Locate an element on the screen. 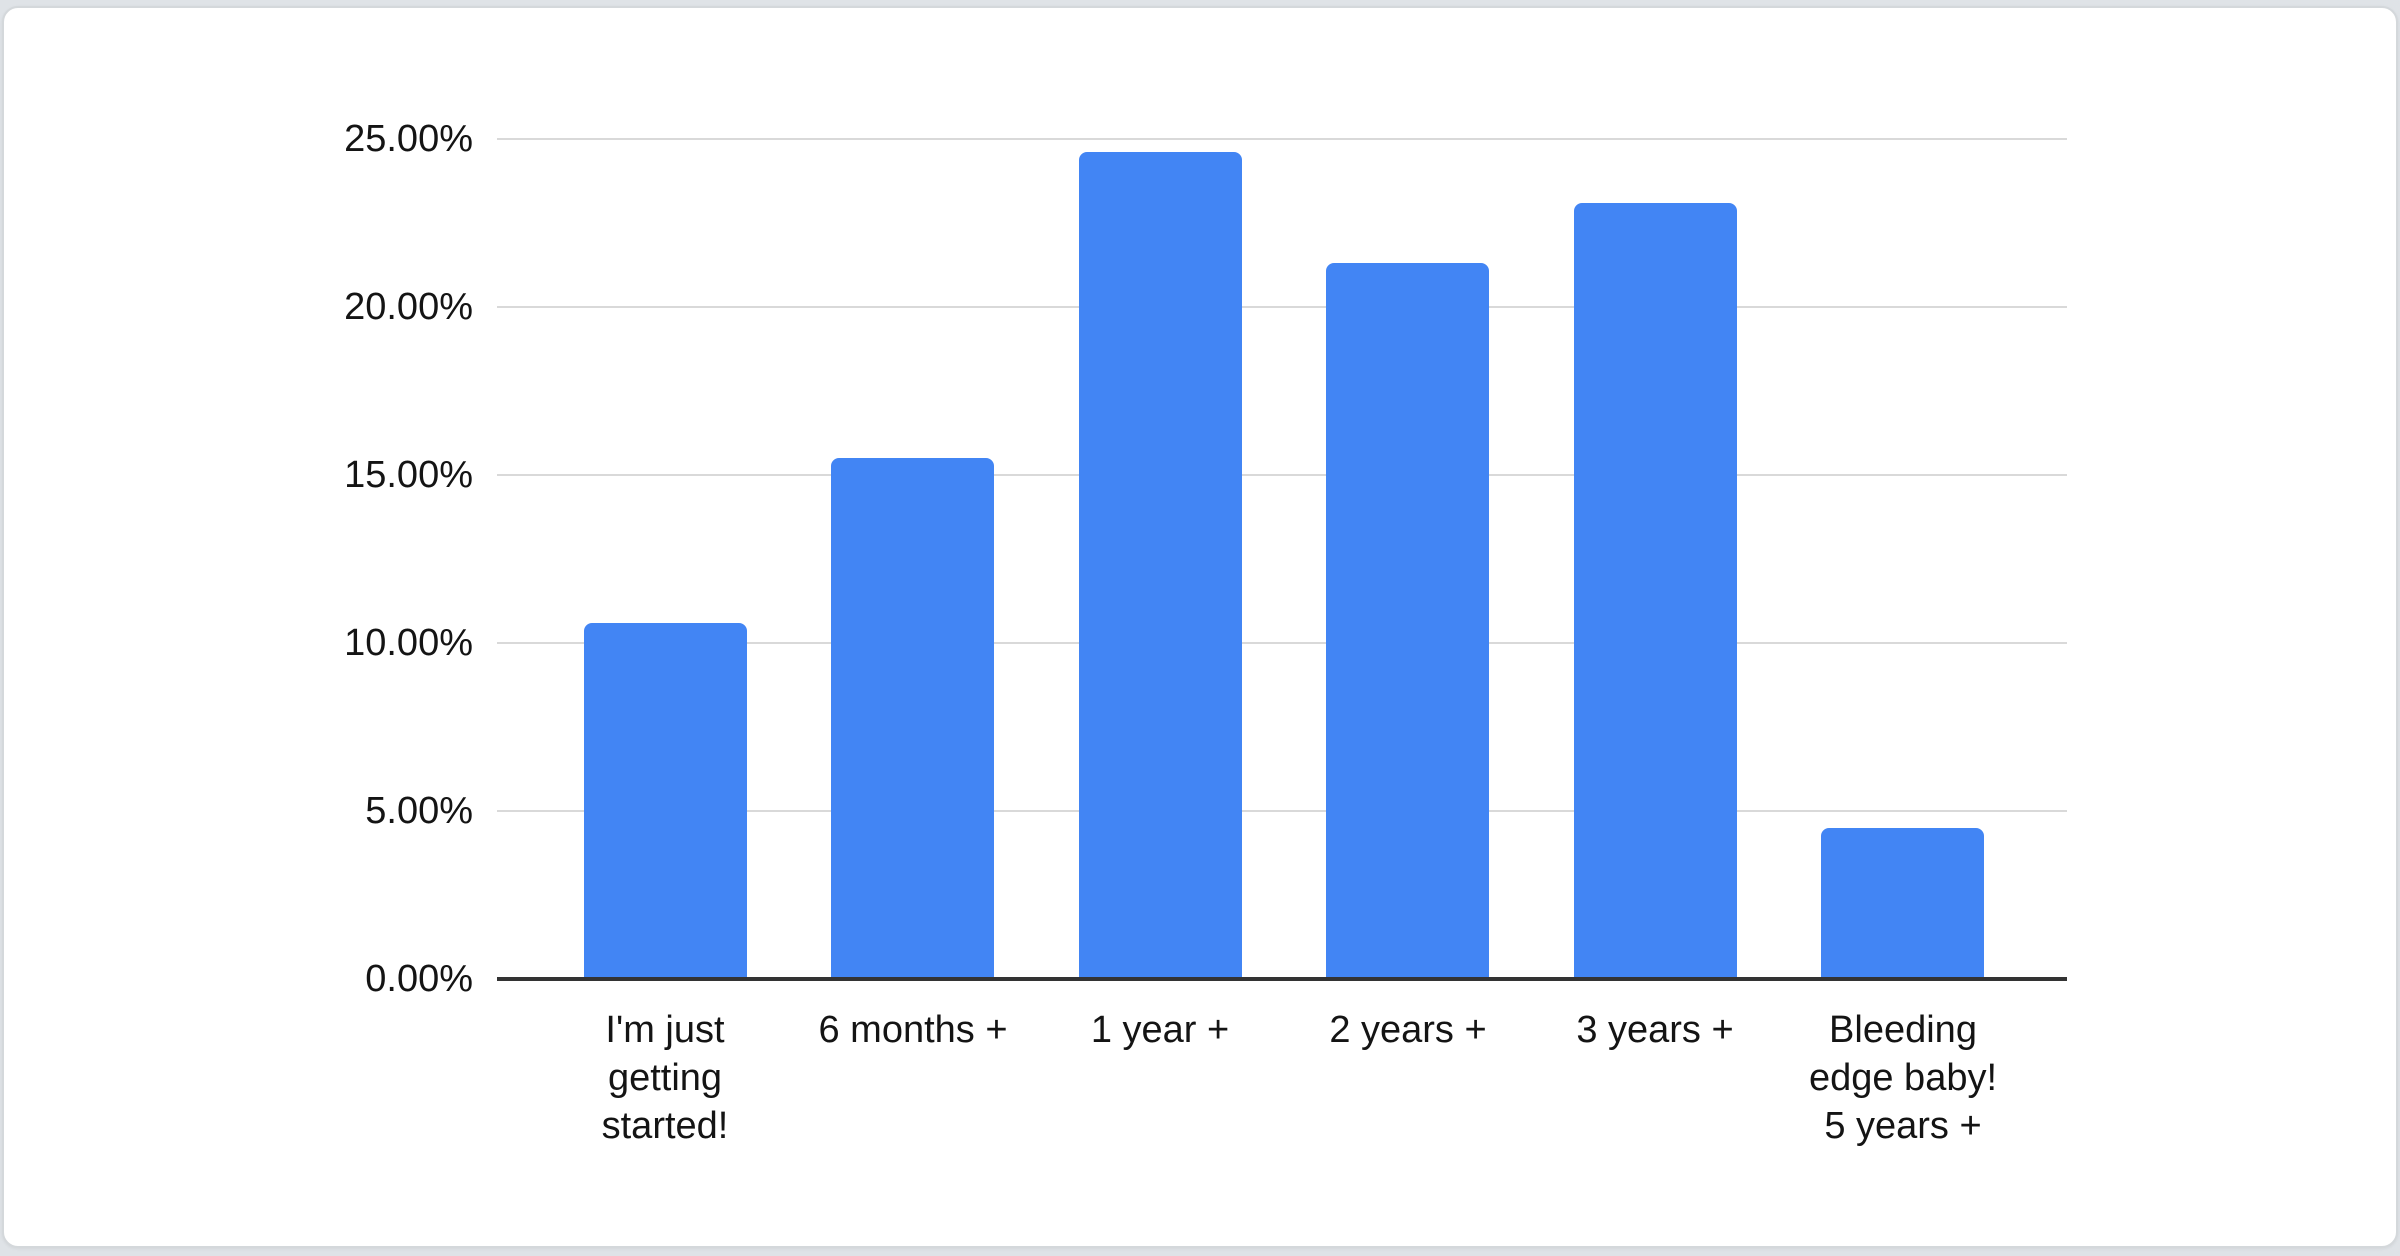 Image resolution: width=2400 pixels, height=1256 pixels. y-axis-tick-label: 0.00% is located at coordinates (419, 979).